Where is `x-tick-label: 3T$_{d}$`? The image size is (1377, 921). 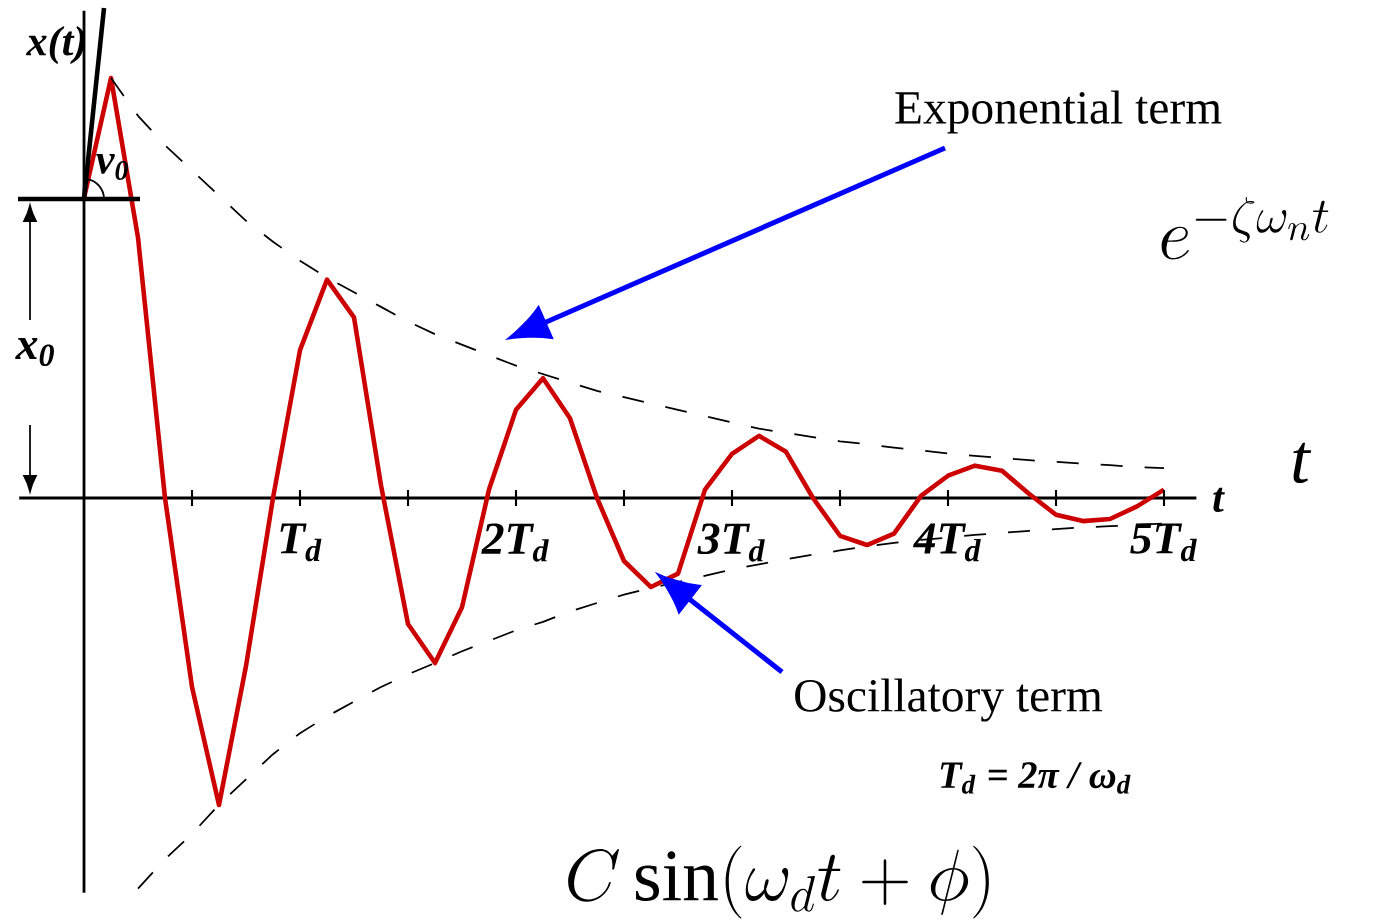 x-tick-label: 3T$_{d}$ is located at coordinates (731, 542).